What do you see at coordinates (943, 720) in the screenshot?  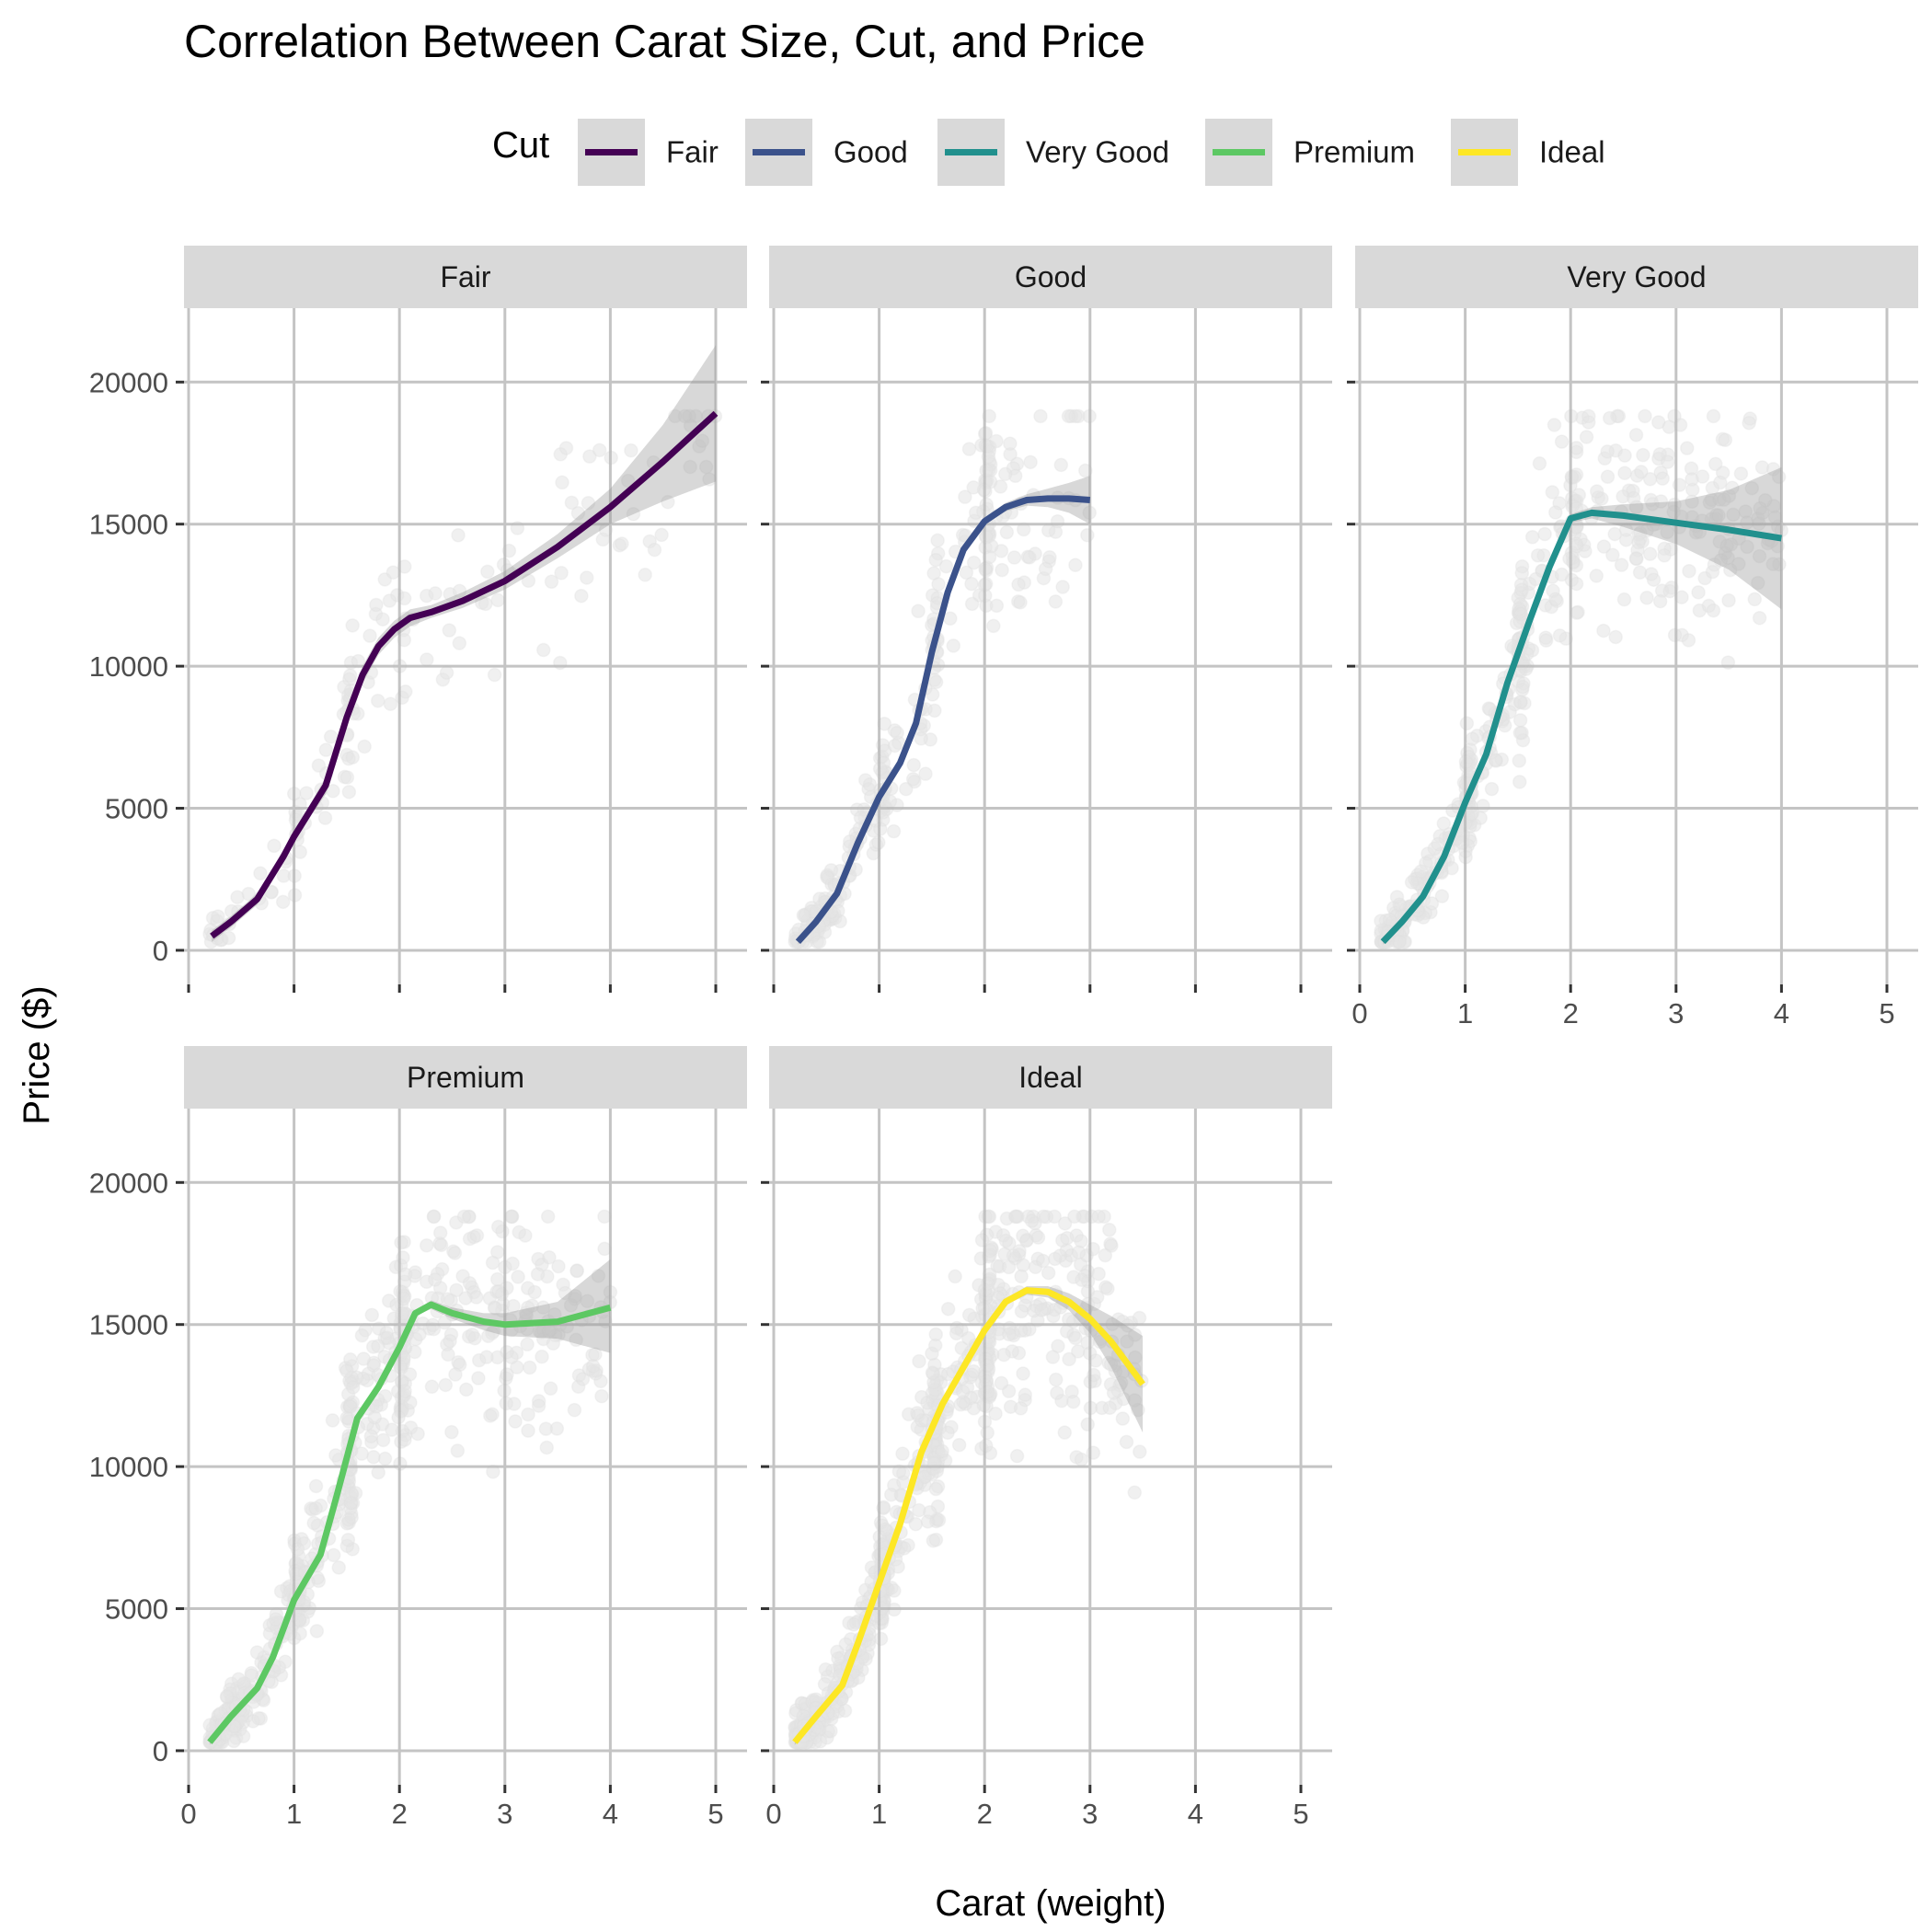 I see `smooth-line-good` at bounding box center [943, 720].